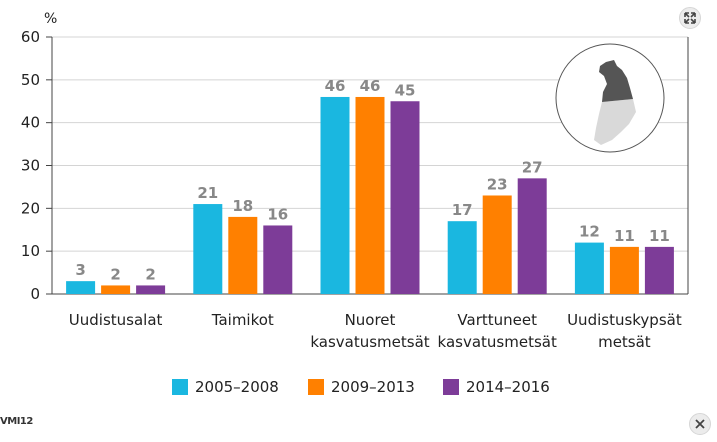 Image resolution: width=717 pixels, height=442 pixels. I want to click on legend-item: 2014–2016, so click(496, 387).